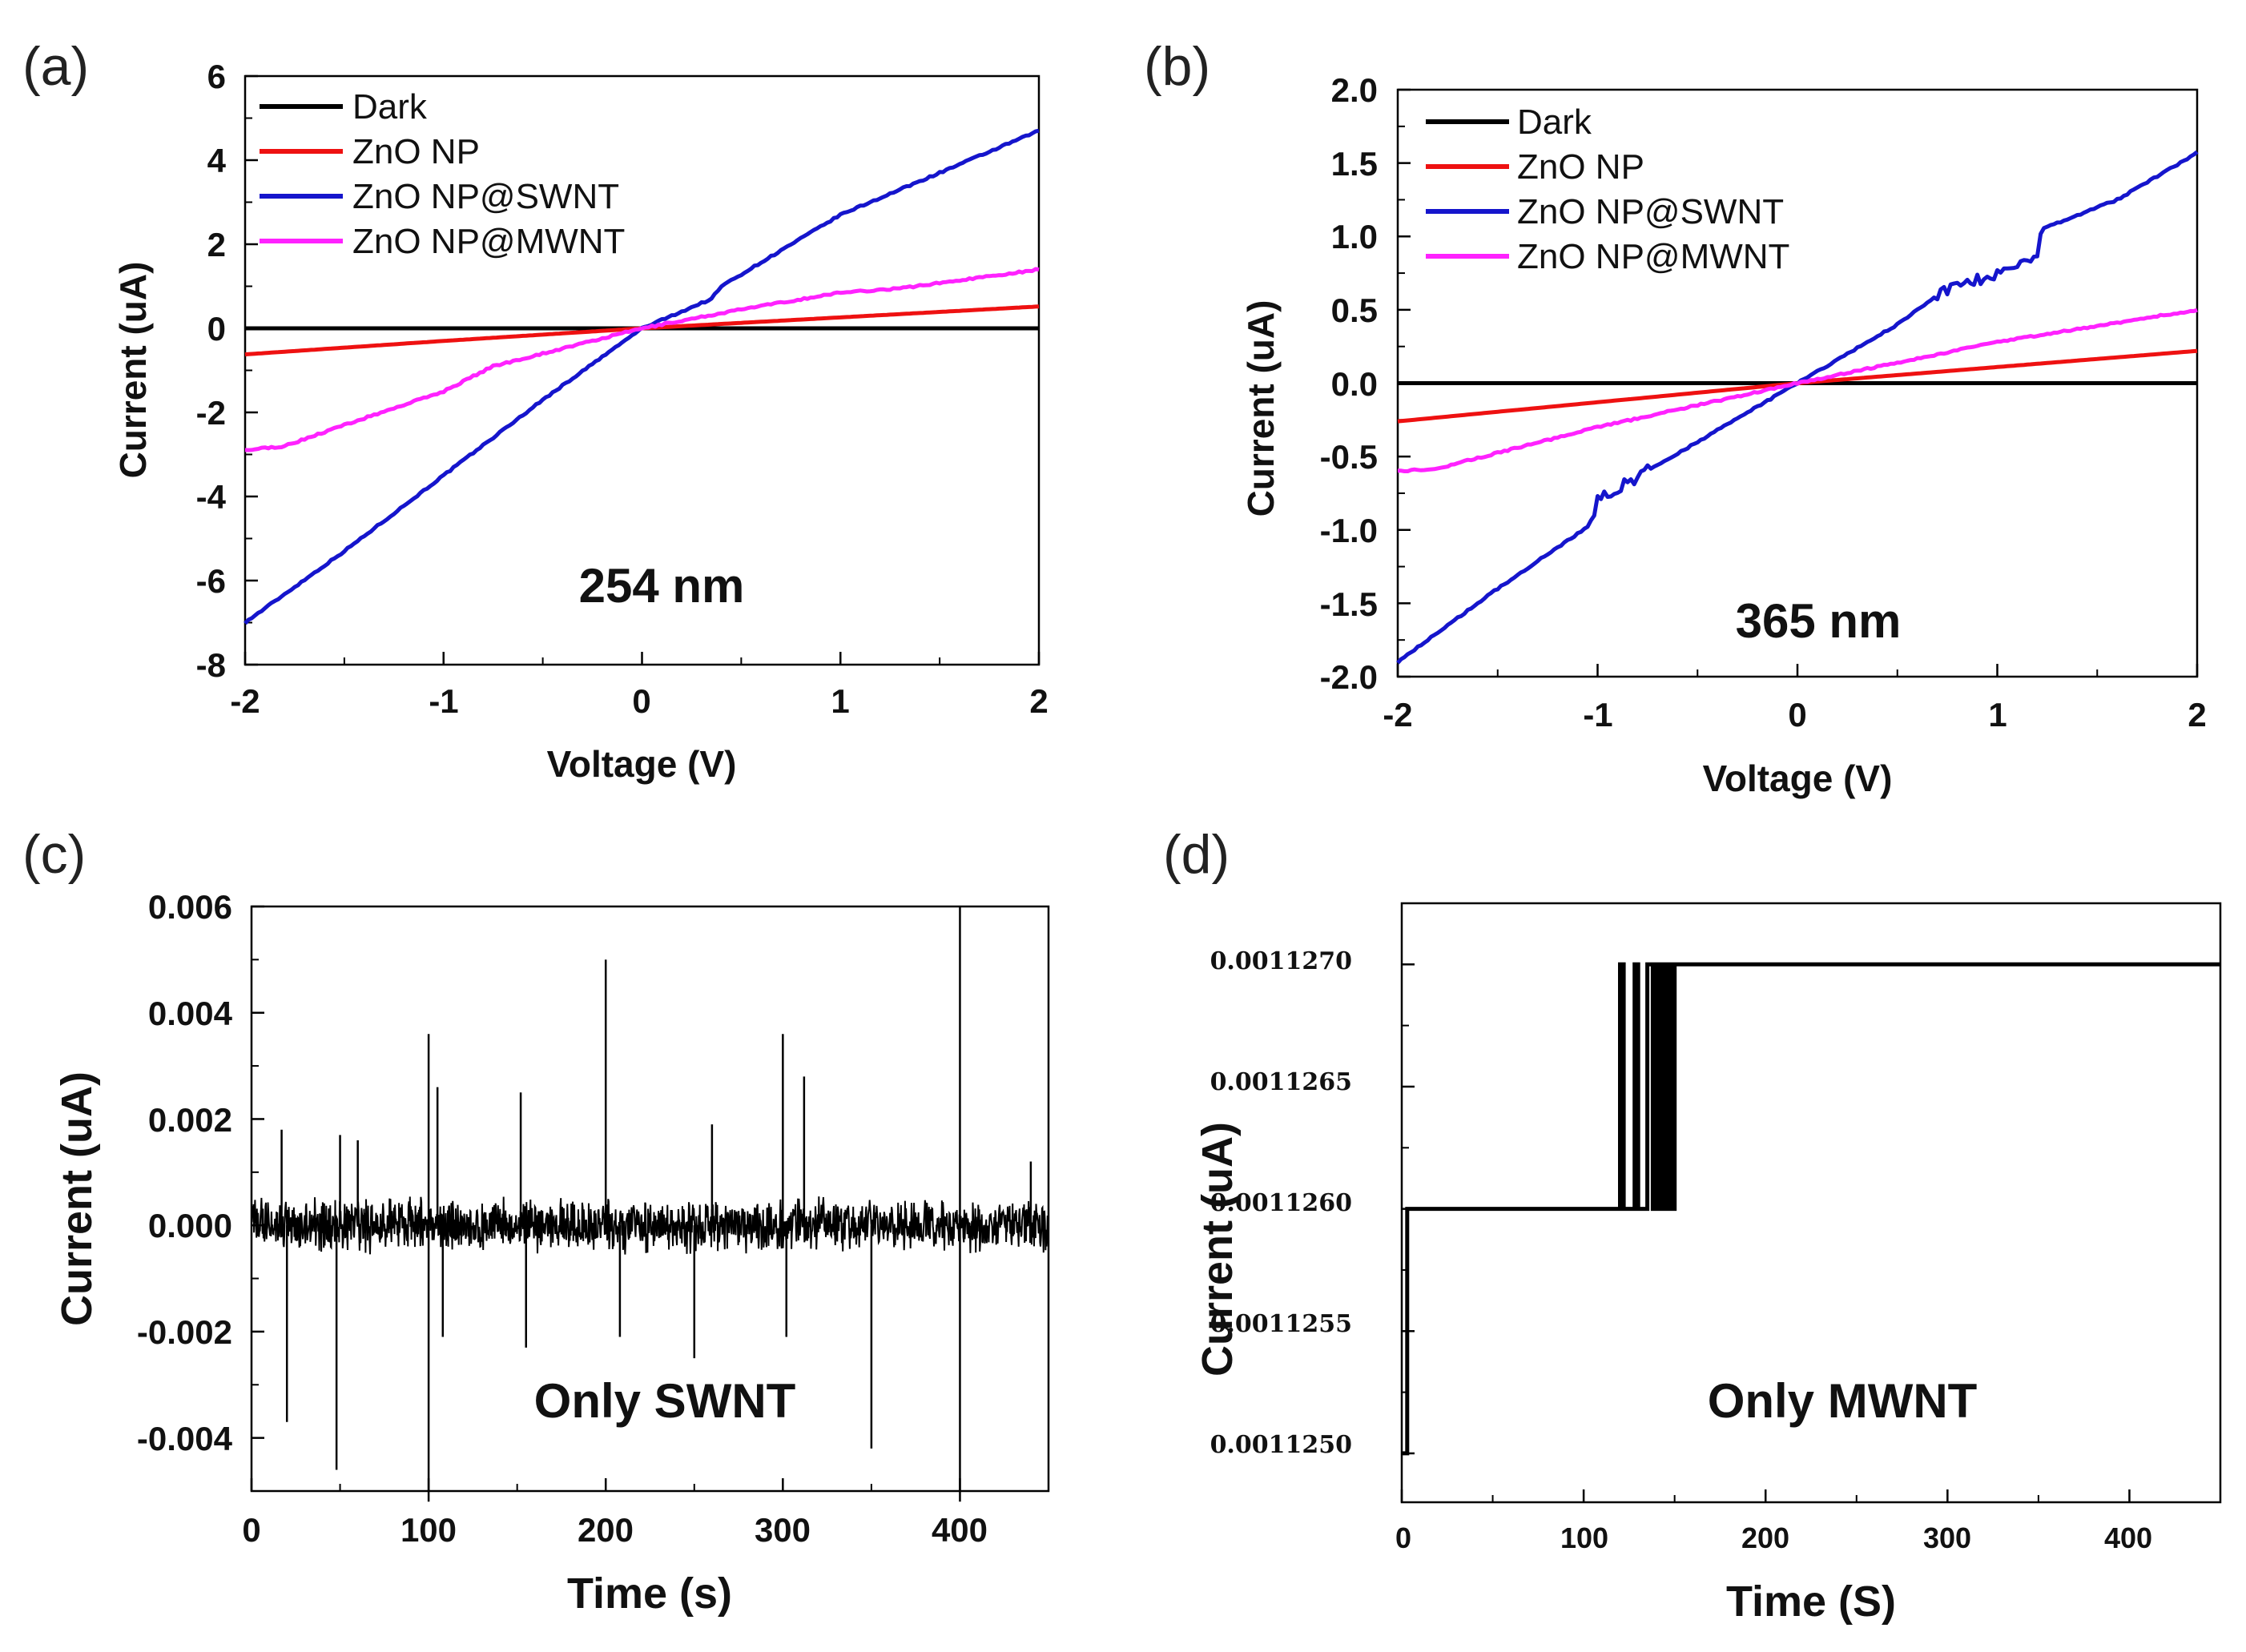 The image size is (2246, 1652). I want to click on plot-frame-d, so click(1811, 1203).